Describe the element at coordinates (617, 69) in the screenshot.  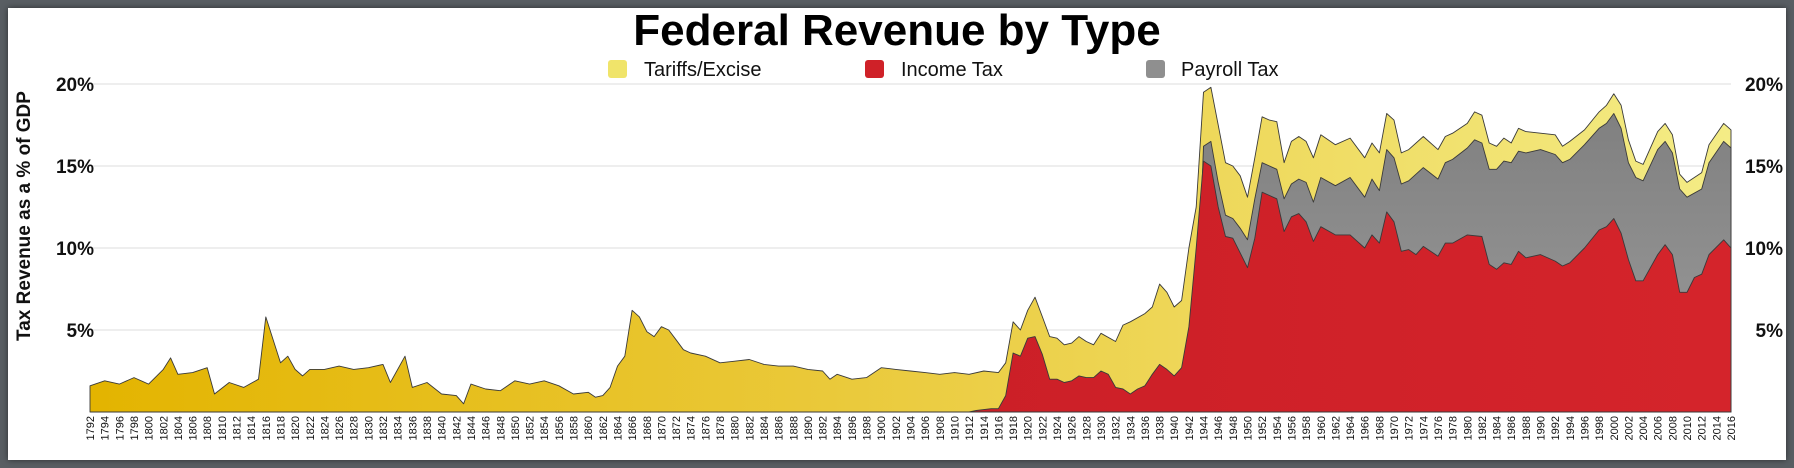
I see `legend-swatch-tariffs` at that location.